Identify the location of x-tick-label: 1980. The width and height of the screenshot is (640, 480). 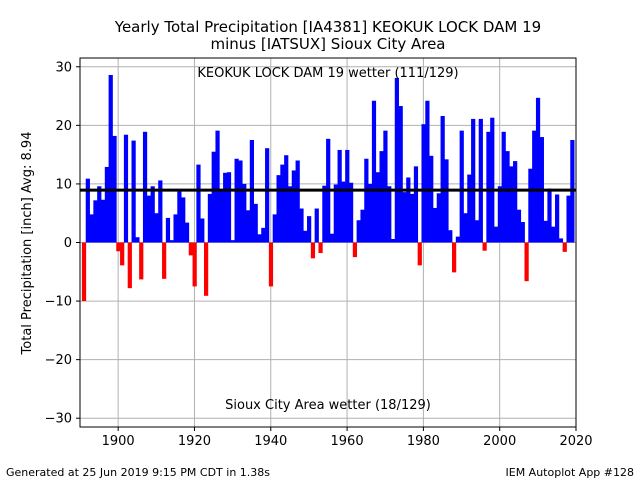
(423, 441).